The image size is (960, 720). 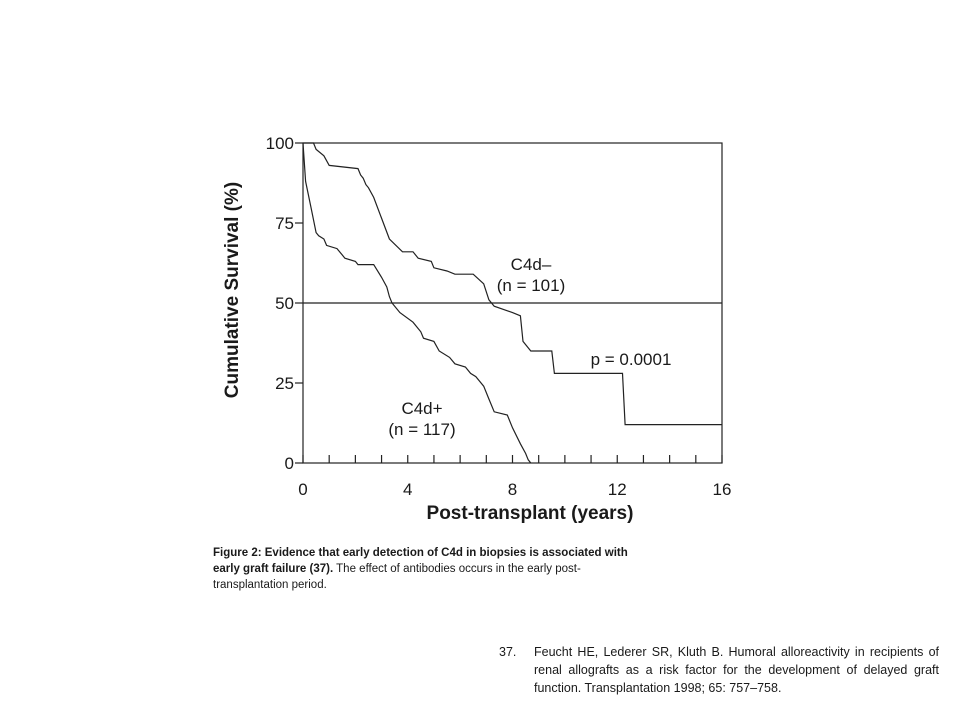 I want to click on y-tick-label: 0, so click(x=289, y=463).